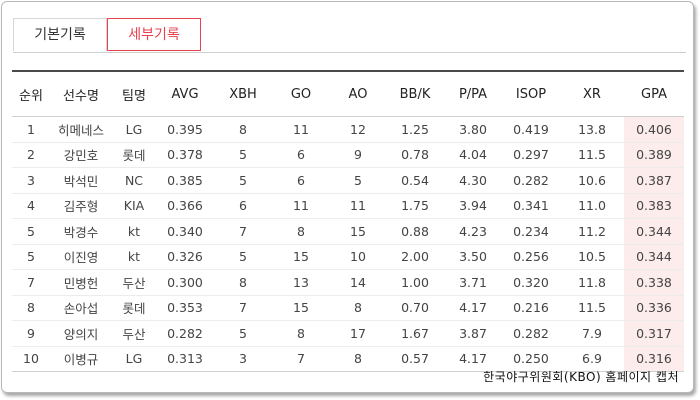  Describe the element at coordinates (654, 231) in the screenshot. I see `table-cell: 0.344` at that location.